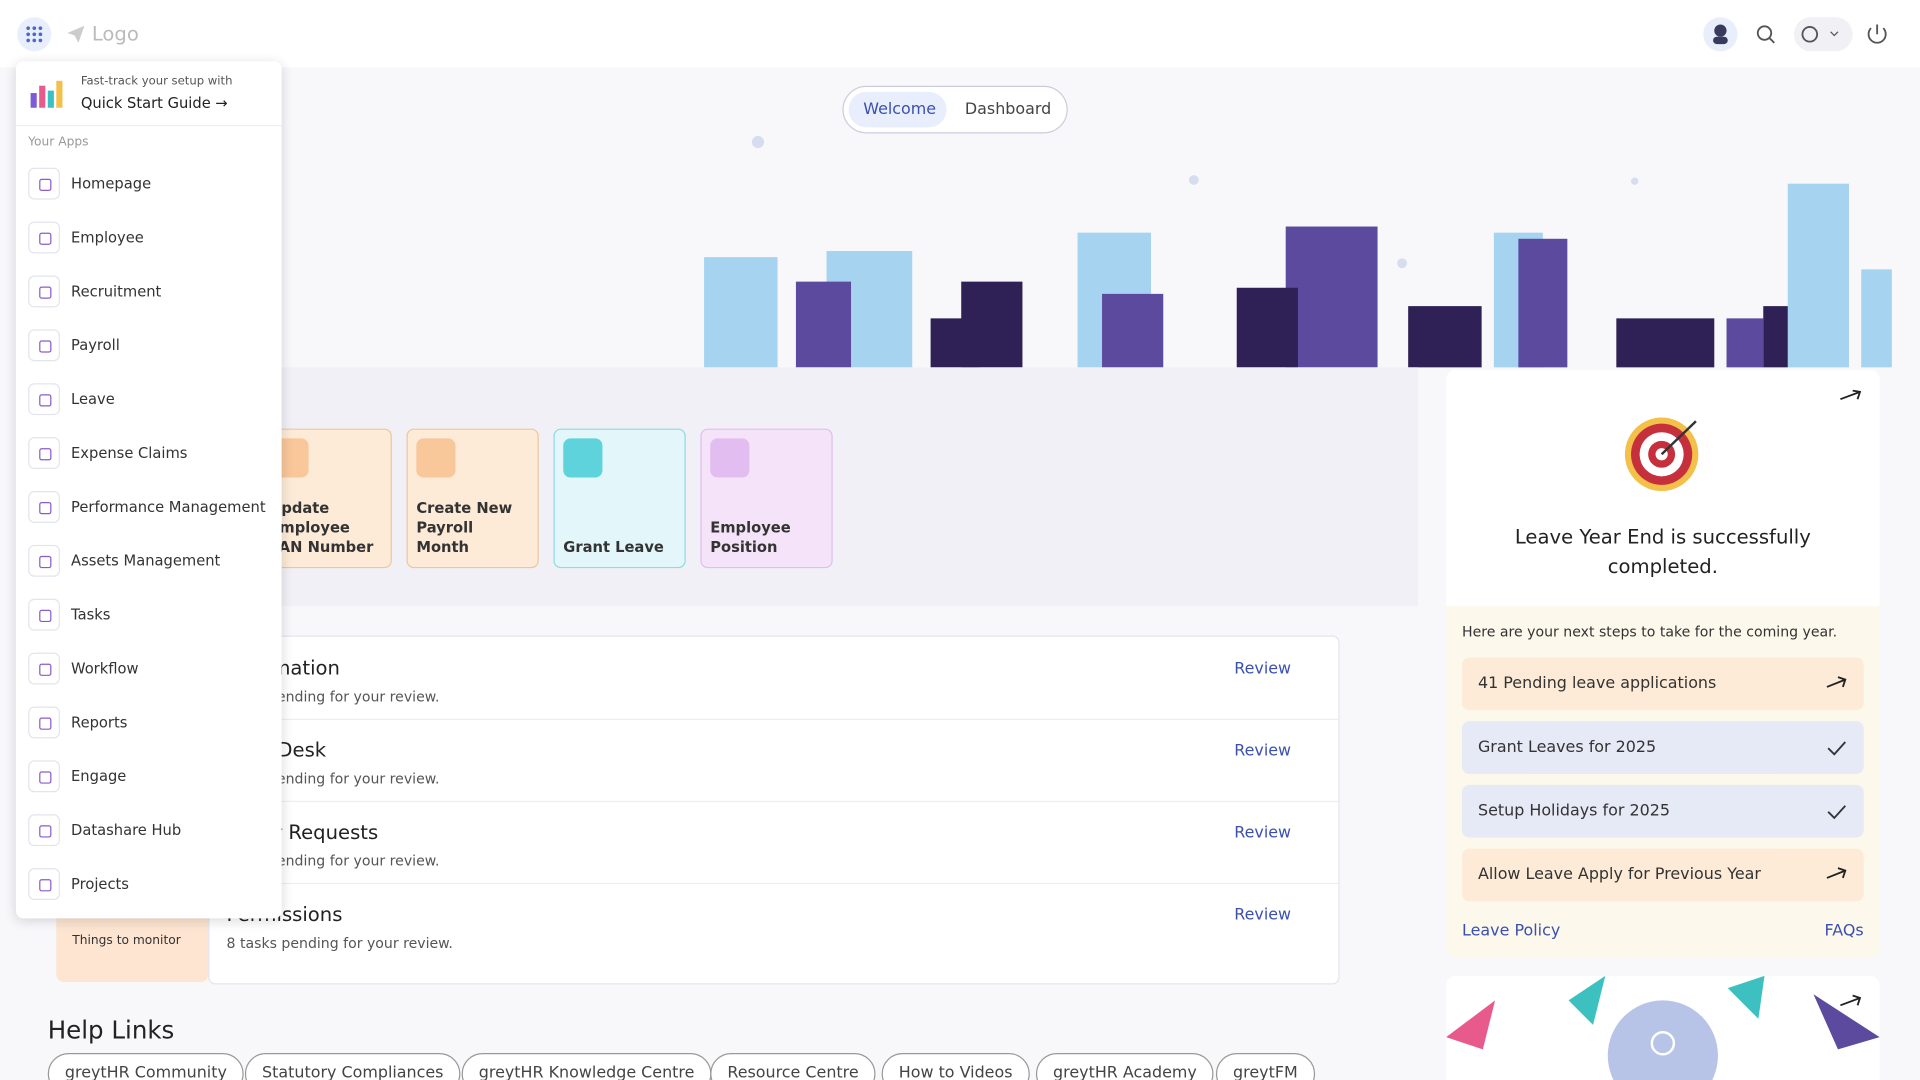 The image size is (1920, 1080). Describe the element at coordinates (321, 527) in the screenshot. I see `tile-label: Update Employee PAN Number` at that location.